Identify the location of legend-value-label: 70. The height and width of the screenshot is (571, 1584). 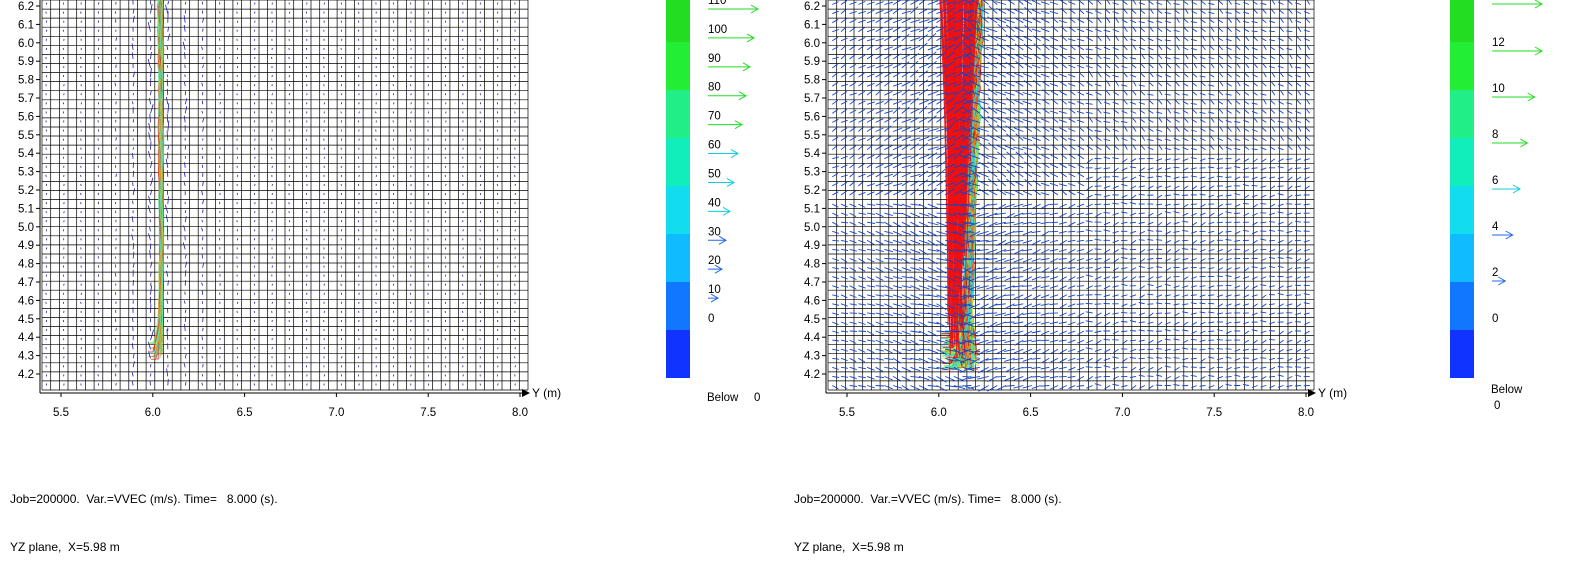
(714, 117).